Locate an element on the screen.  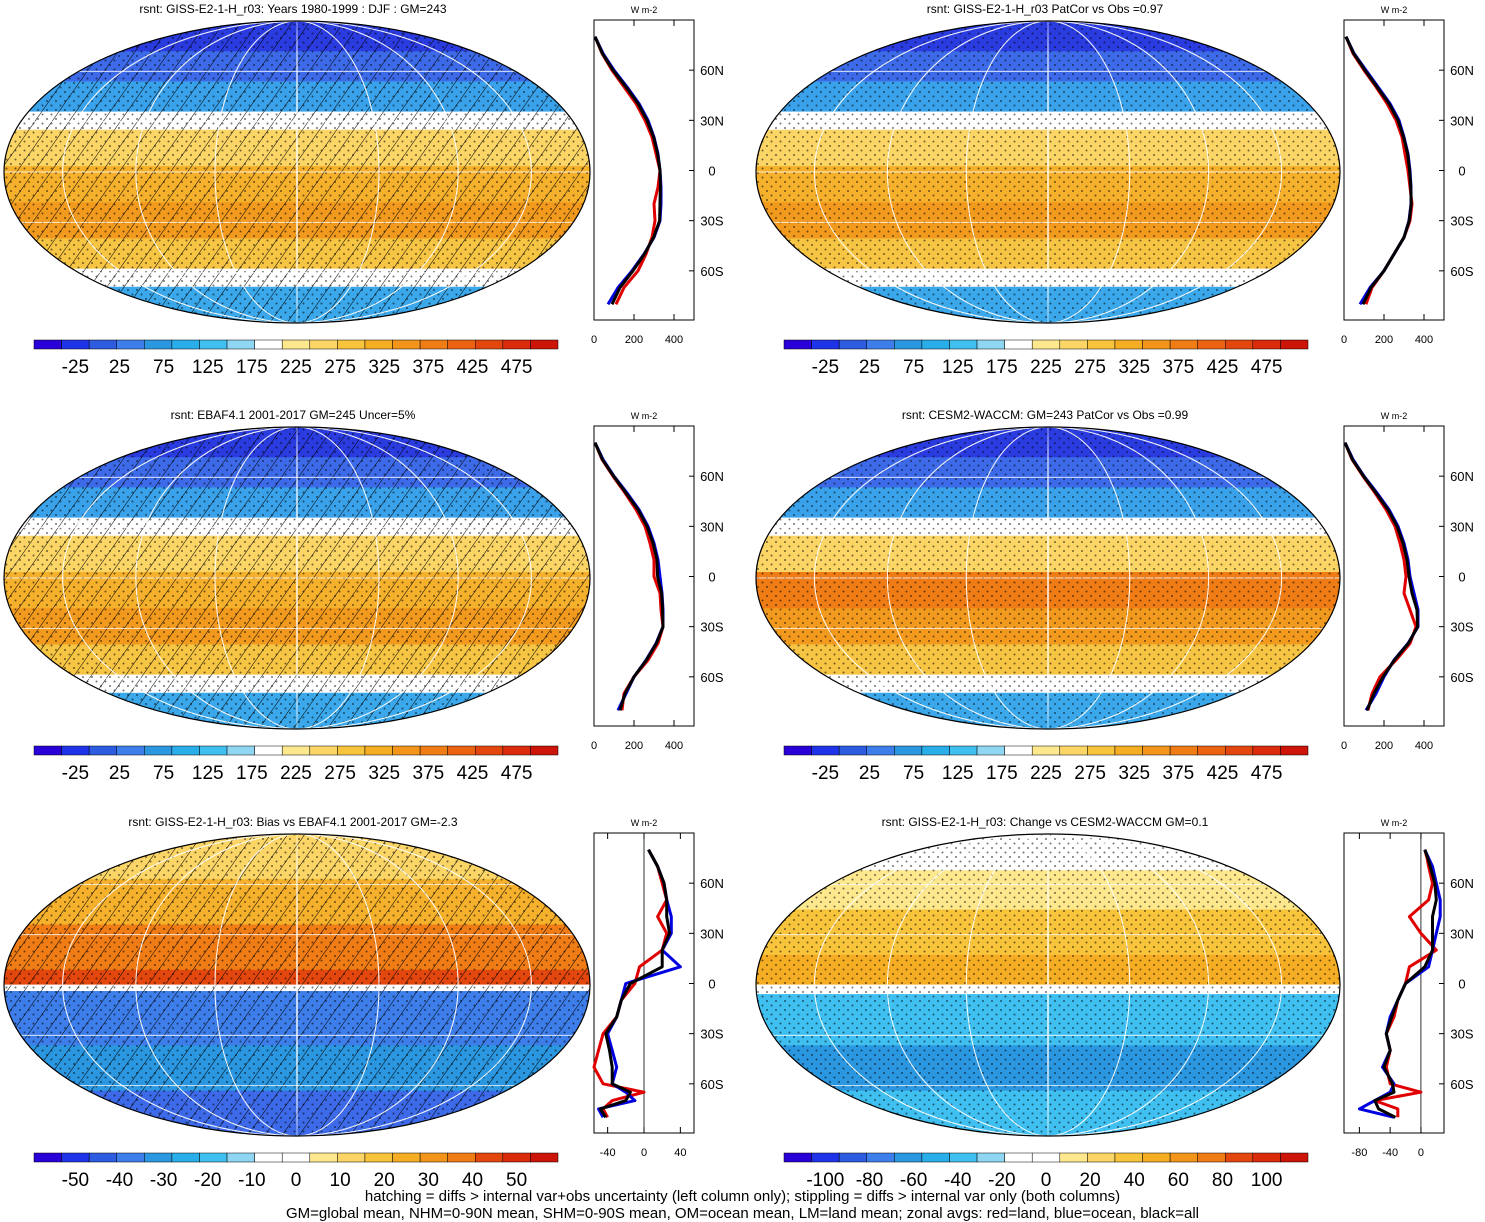
colorbar-label: 225 is located at coordinates (1046, 773).